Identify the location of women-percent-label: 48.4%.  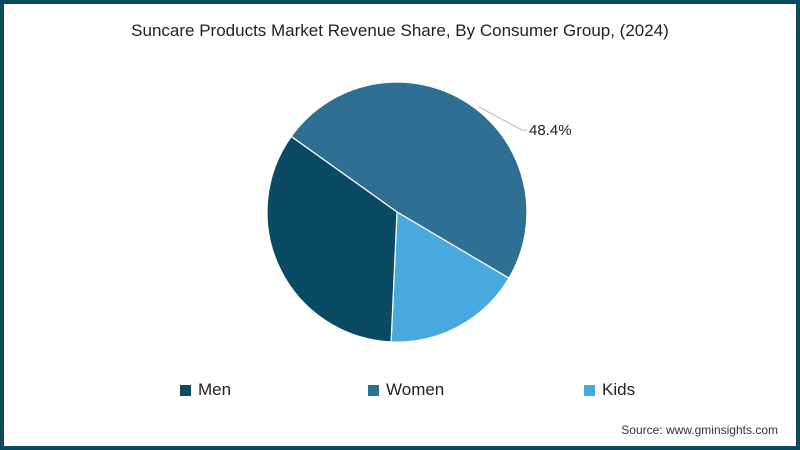
(550, 130).